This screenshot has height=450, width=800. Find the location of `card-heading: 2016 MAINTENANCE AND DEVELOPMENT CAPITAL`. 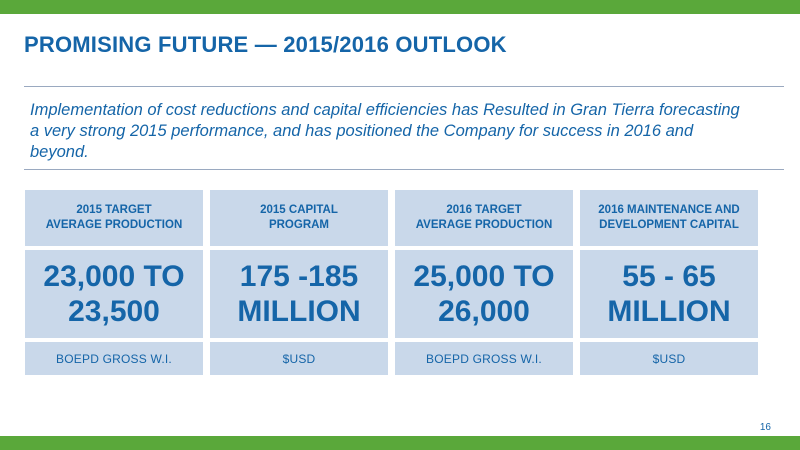

card-heading: 2016 MAINTENANCE AND DEVELOPMENT CAPITAL is located at coordinates (669, 217).